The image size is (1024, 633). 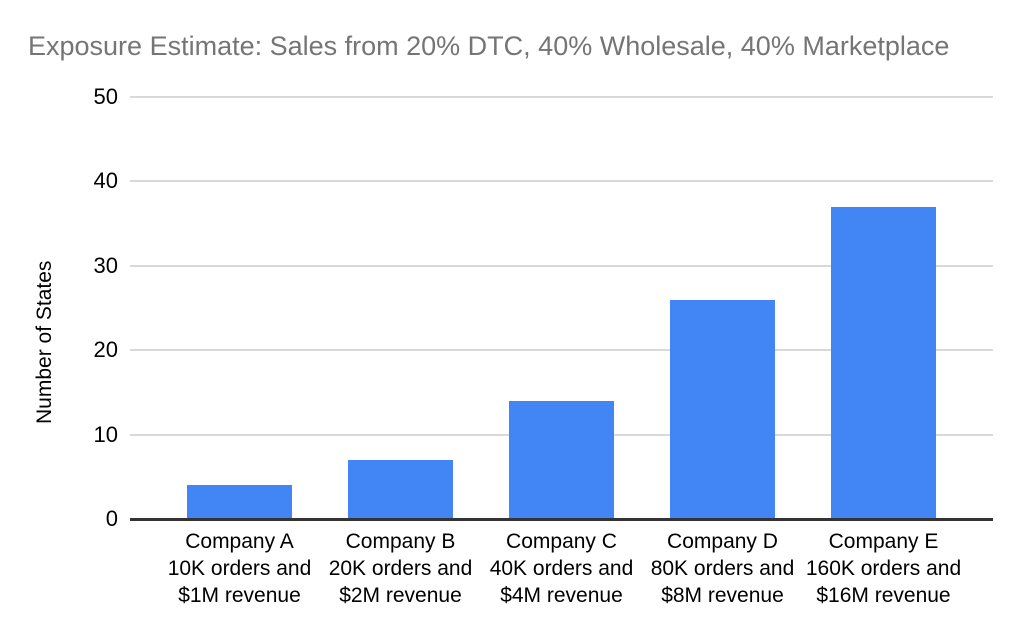 What do you see at coordinates (105, 434) in the screenshot?
I see `y-tick-label-10: 10` at bounding box center [105, 434].